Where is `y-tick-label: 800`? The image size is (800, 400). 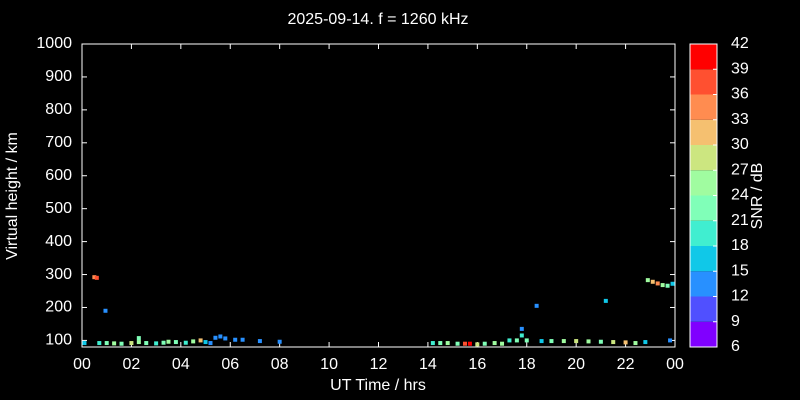 y-tick-label: 800 is located at coordinates (58, 109).